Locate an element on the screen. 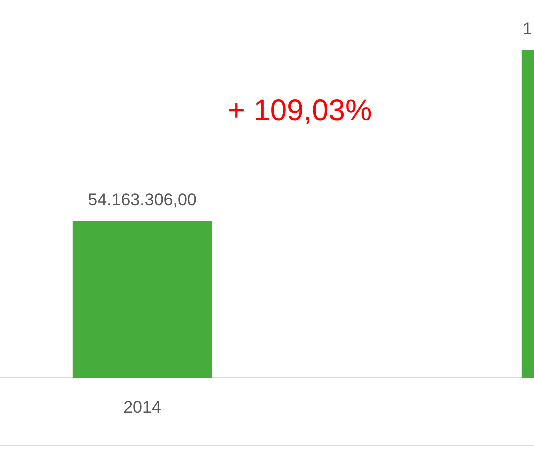 The image size is (534, 462). x-tick-label: 2014 is located at coordinates (143, 407).